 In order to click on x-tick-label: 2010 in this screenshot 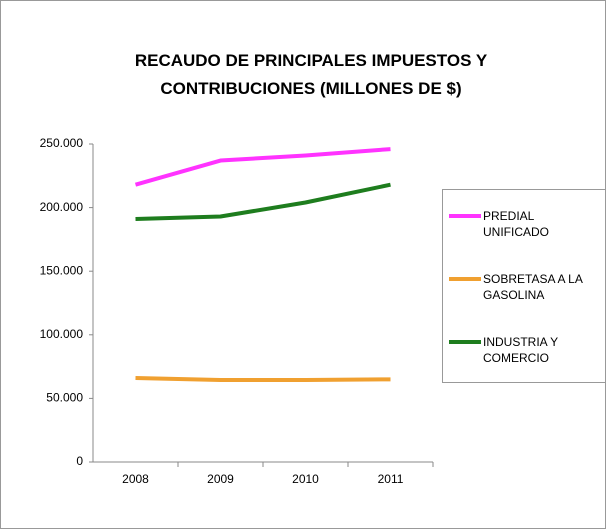, I will do `click(305, 479)`.